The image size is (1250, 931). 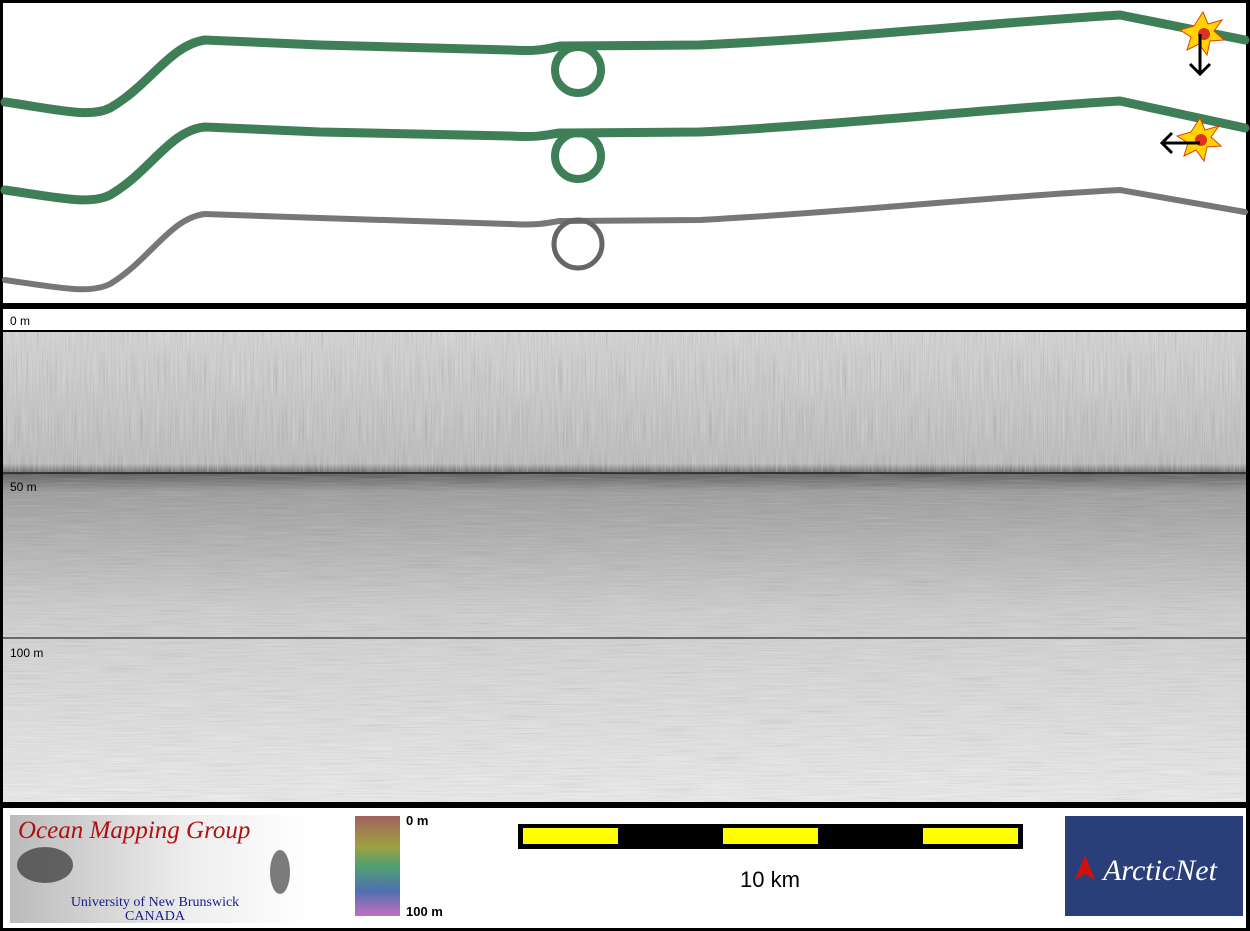 I want to click on arcticnet-title: ArcticNet, so click(x=1159, y=870).